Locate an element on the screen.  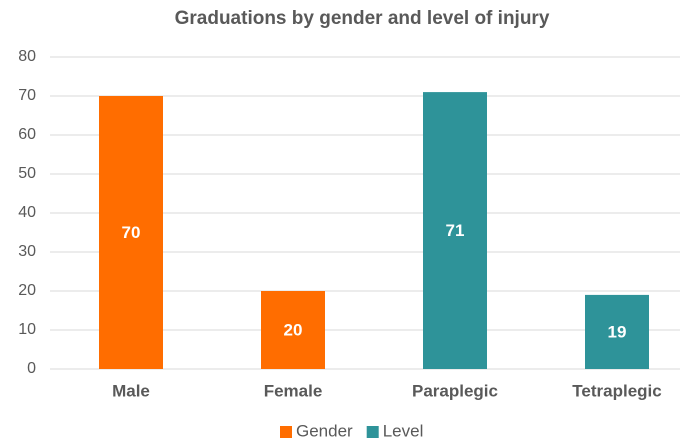
data-label: 19 is located at coordinates (617, 331).